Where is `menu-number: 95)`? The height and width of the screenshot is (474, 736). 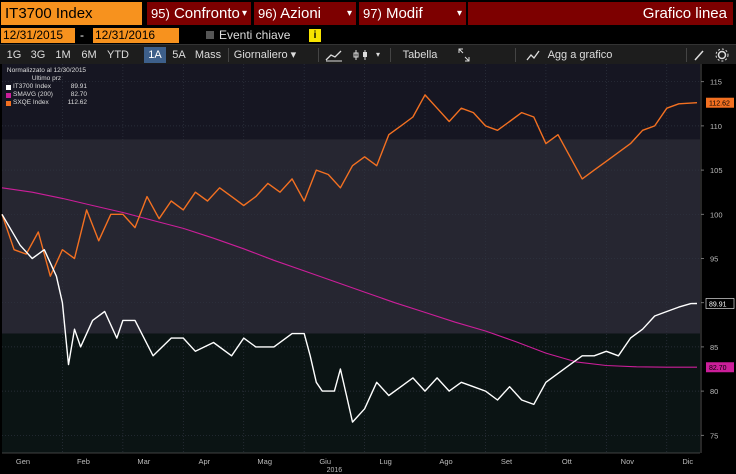
menu-number: 95) is located at coordinates (160, 13).